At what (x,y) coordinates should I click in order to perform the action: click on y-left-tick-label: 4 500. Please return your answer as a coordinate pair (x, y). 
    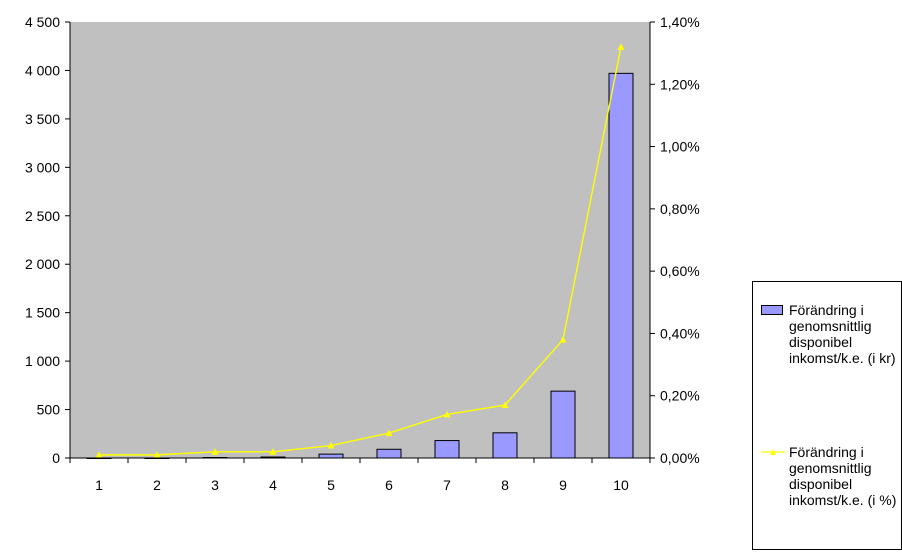
    Looking at the image, I should click on (42, 22).